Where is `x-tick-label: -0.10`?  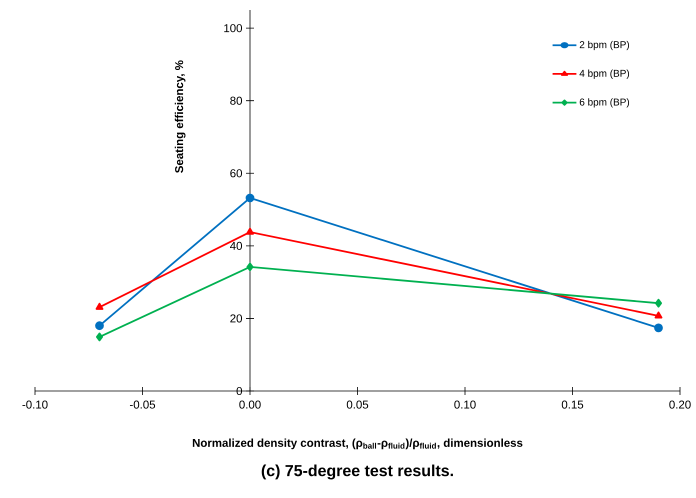 x-tick-label: -0.10 is located at coordinates (35, 404).